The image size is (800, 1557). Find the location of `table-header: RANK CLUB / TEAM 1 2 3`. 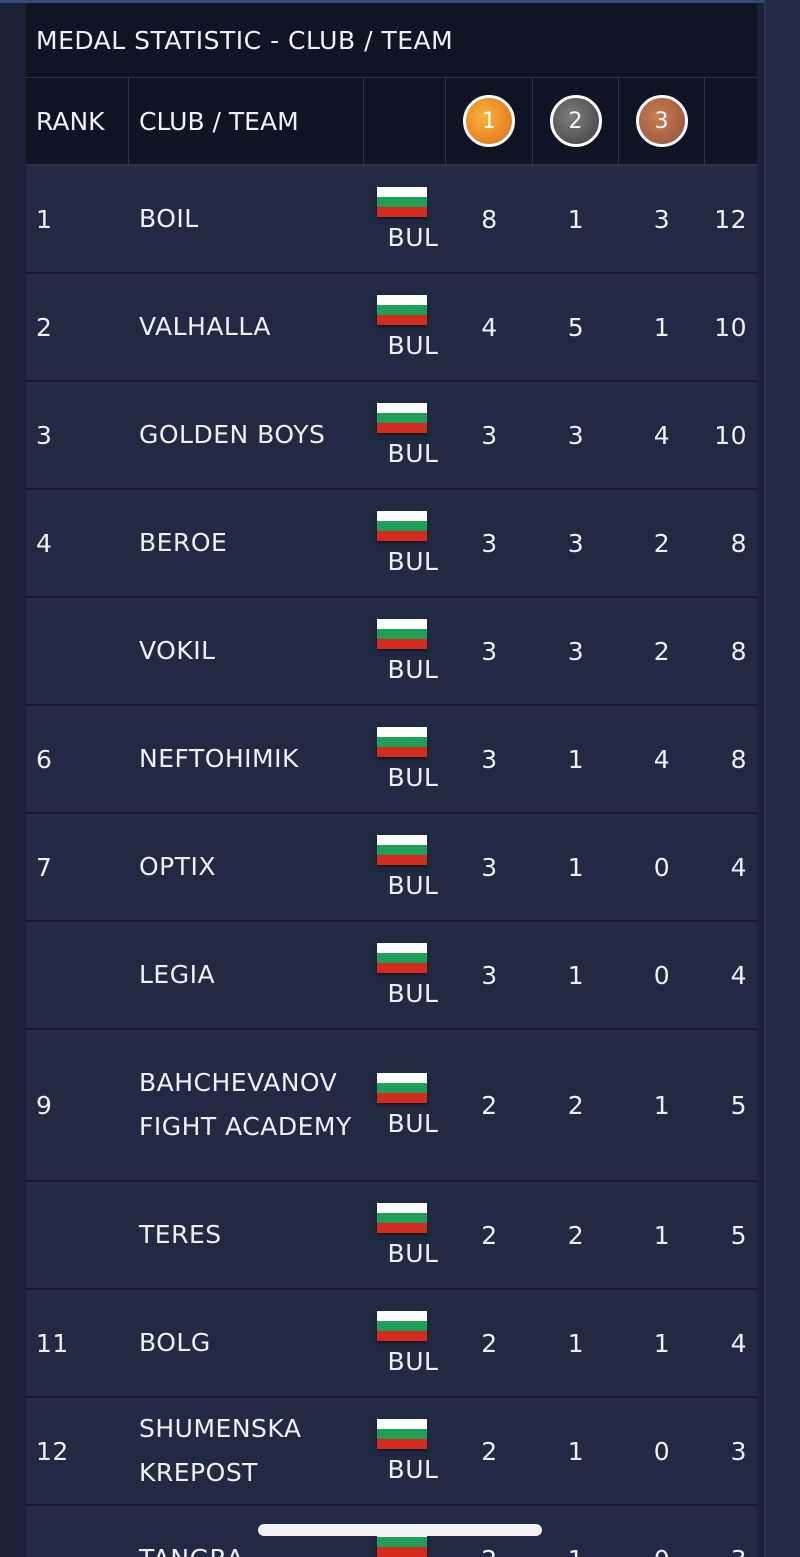

table-header: RANK CLUB / TEAM 1 2 3 is located at coordinates (391, 122).